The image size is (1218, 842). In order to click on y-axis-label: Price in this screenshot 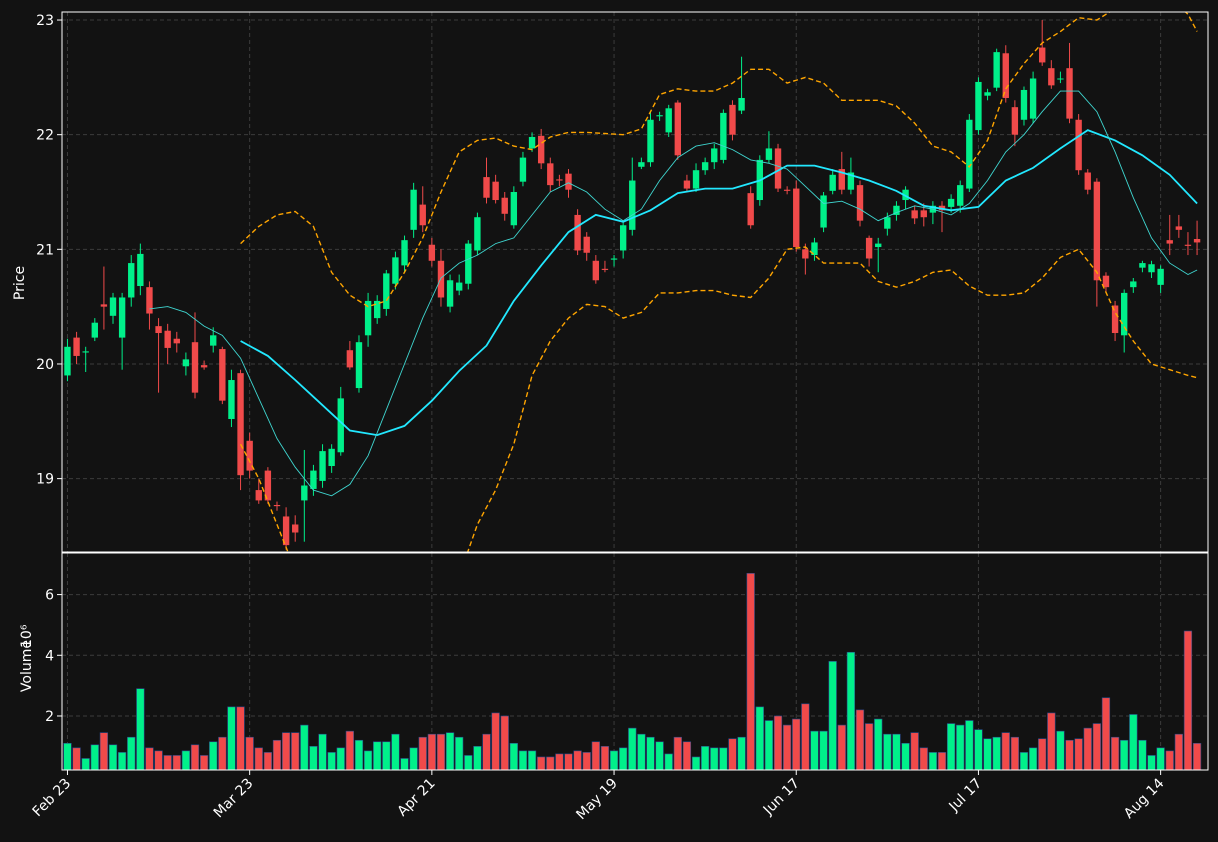, I will do `click(20, 283)`.